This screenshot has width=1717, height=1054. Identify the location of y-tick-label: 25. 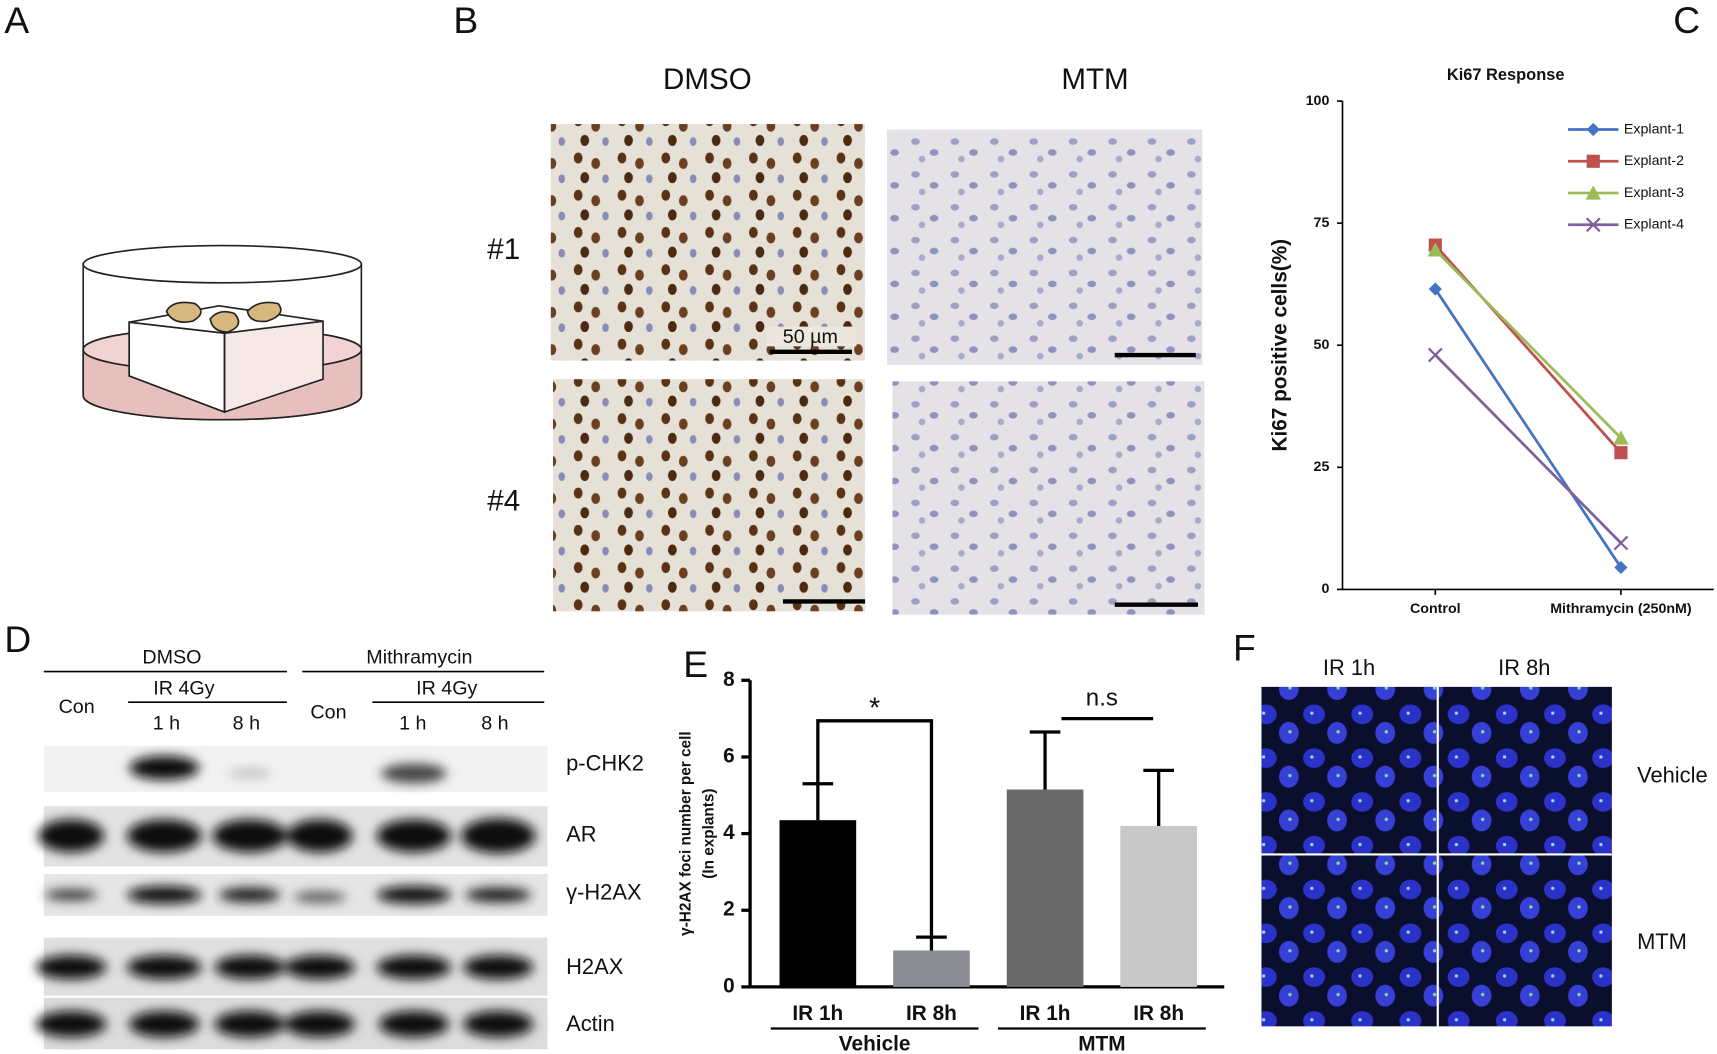
(1322, 467).